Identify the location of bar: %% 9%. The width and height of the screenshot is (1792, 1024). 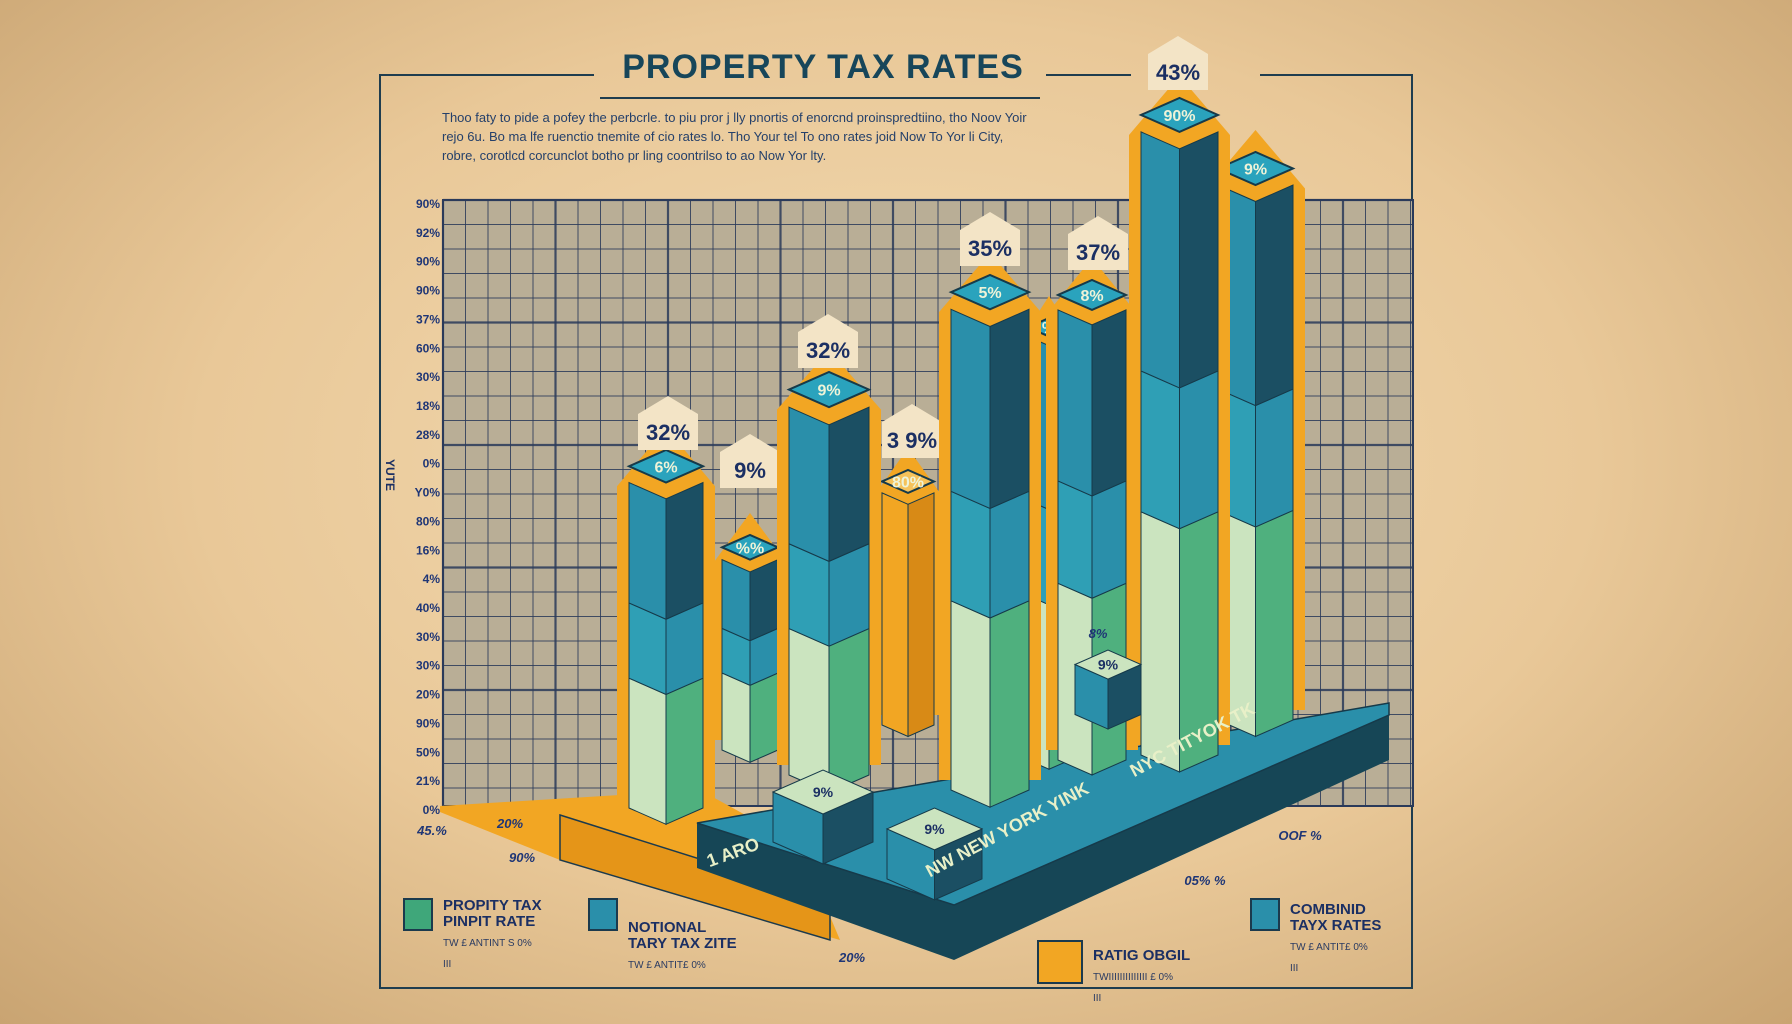
(750, 599).